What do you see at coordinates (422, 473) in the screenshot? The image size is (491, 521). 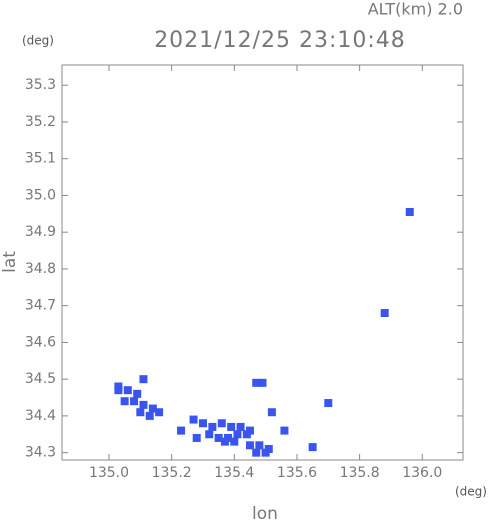 I see `x-tick-label: 136.0` at bounding box center [422, 473].